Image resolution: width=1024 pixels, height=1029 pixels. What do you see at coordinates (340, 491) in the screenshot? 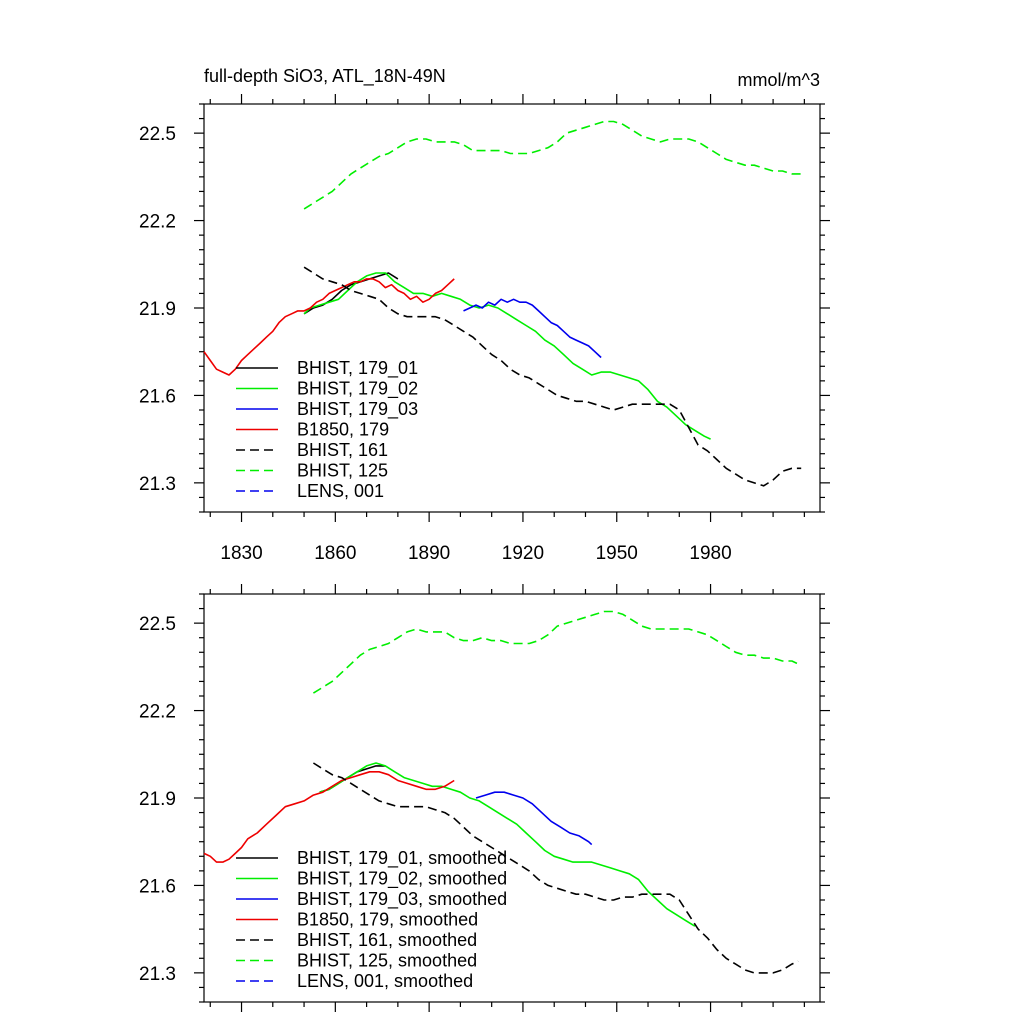
I see `legend-label: LENS, 001` at bounding box center [340, 491].